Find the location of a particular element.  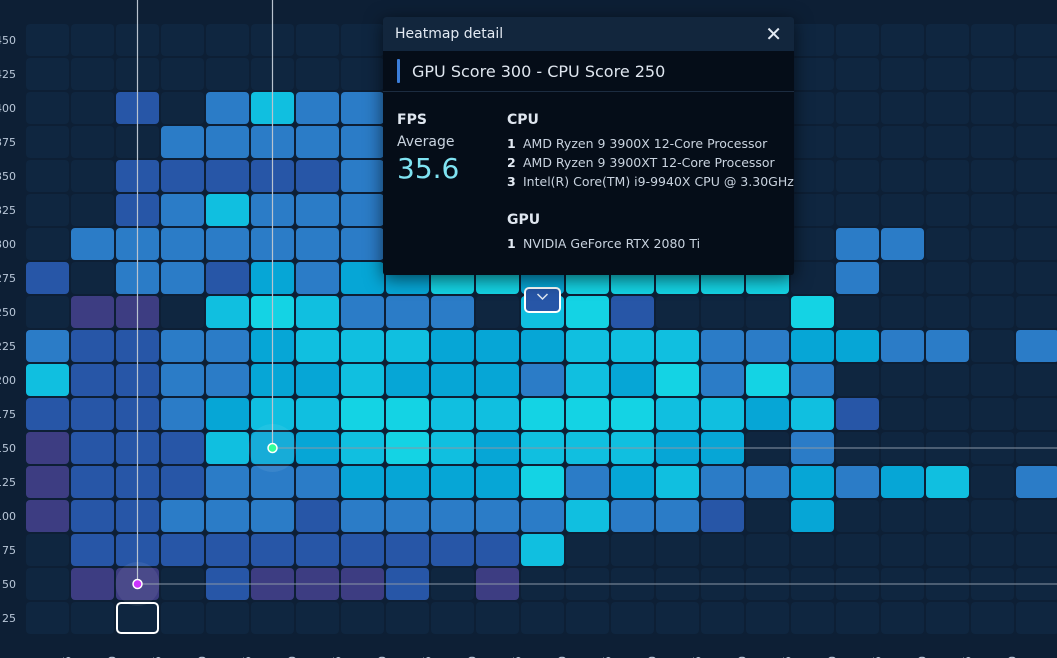

close-icon: ✕ is located at coordinates (773, 34).